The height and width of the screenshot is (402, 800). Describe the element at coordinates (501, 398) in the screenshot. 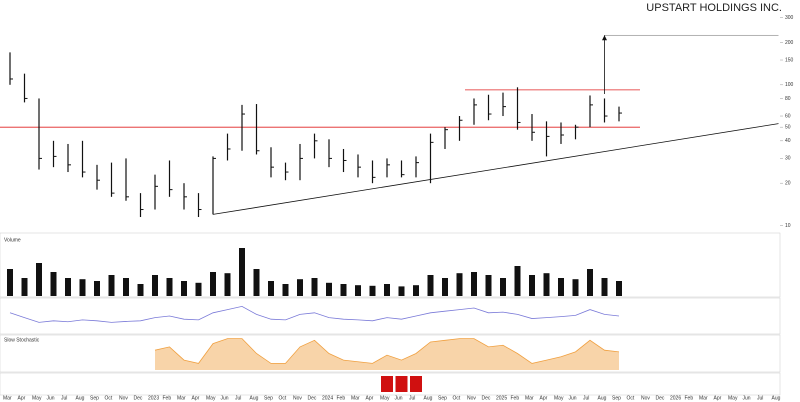

I see `x-tick-label: 2025` at that location.